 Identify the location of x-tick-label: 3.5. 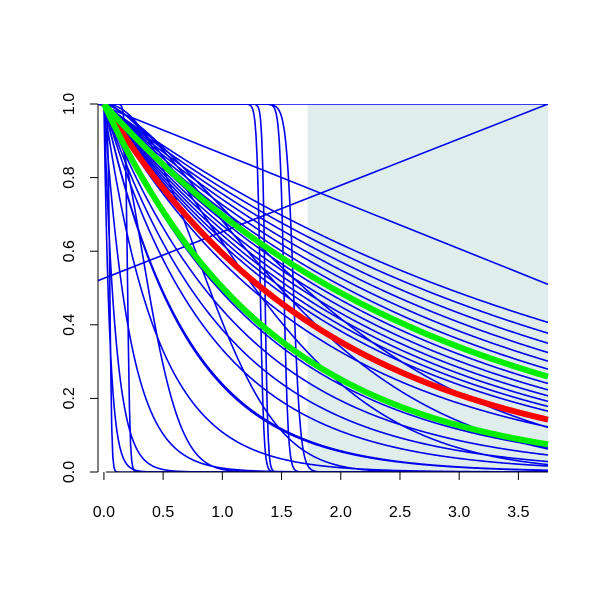
(518, 512).